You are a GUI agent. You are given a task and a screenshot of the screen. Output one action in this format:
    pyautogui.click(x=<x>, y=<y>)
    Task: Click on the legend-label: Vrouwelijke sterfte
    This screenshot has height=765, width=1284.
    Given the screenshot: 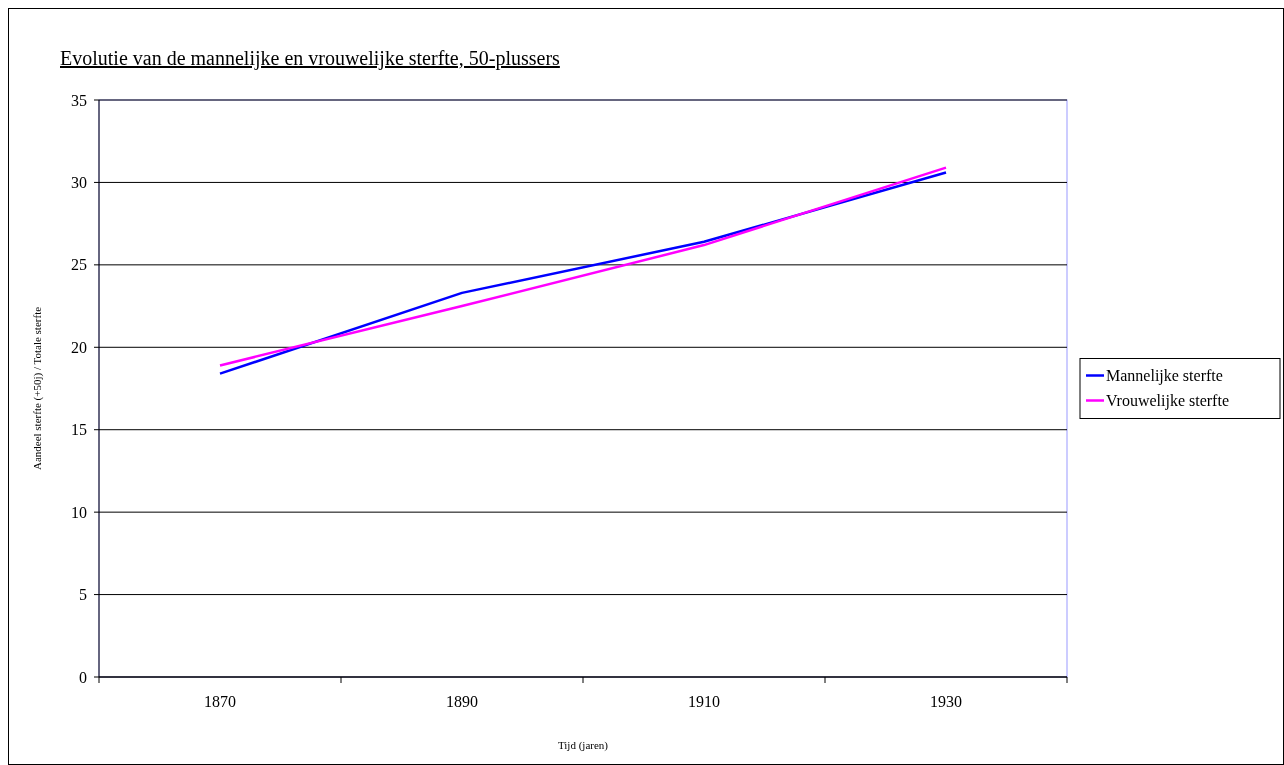 What is the action you would take?
    pyautogui.click(x=1167, y=401)
    